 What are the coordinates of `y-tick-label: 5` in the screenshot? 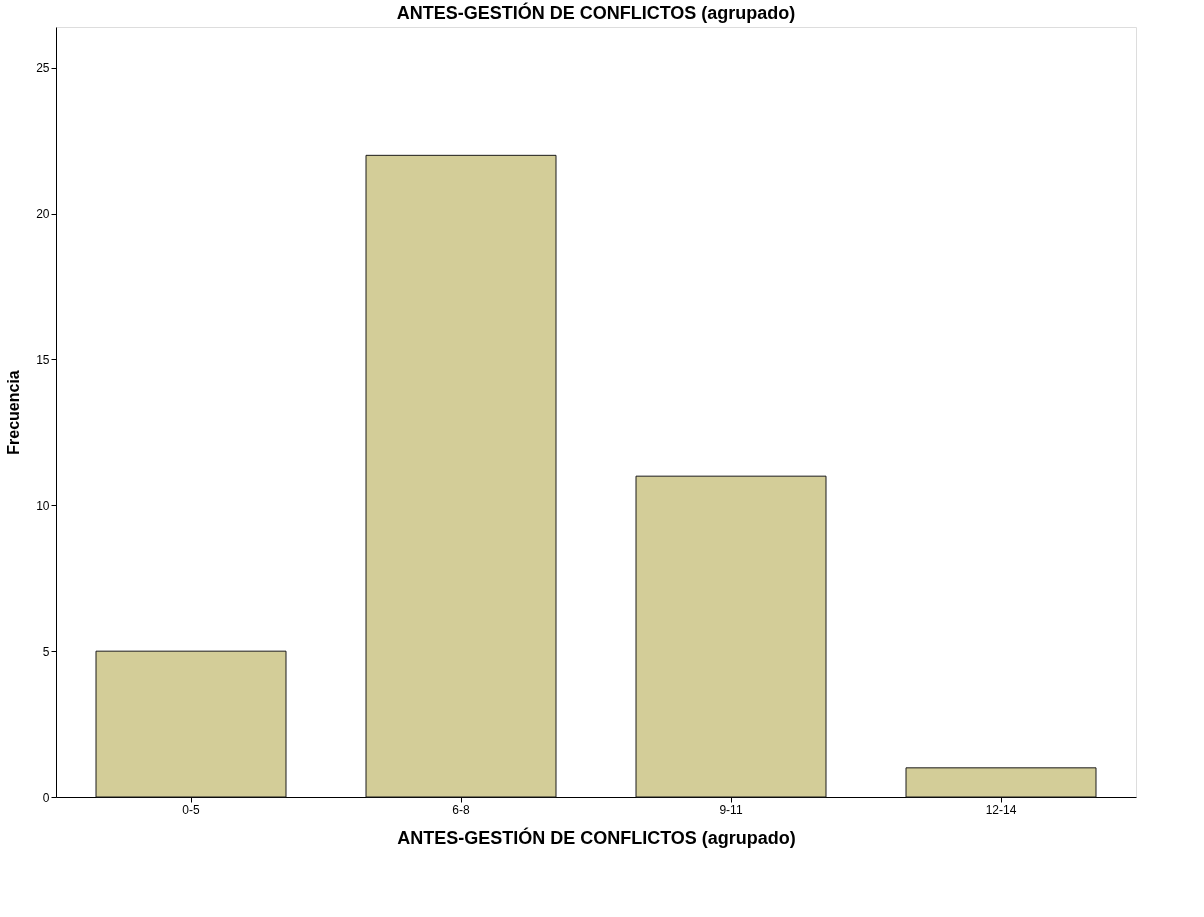 It's located at (46, 651).